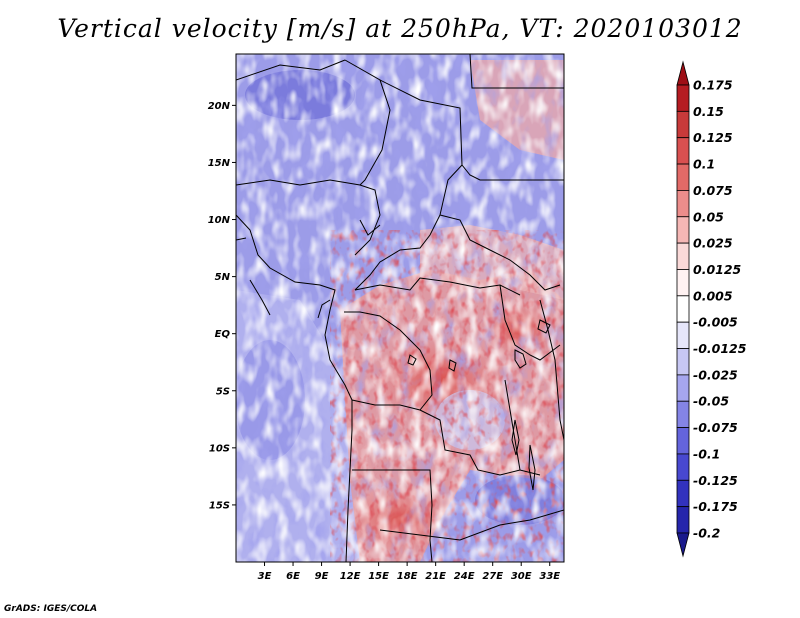 This screenshot has width=800, height=618. What do you see at coordinates (464, 576) in the screenshot?
I see `lon-tick-label: 24E` at bounding box center [464, 576].